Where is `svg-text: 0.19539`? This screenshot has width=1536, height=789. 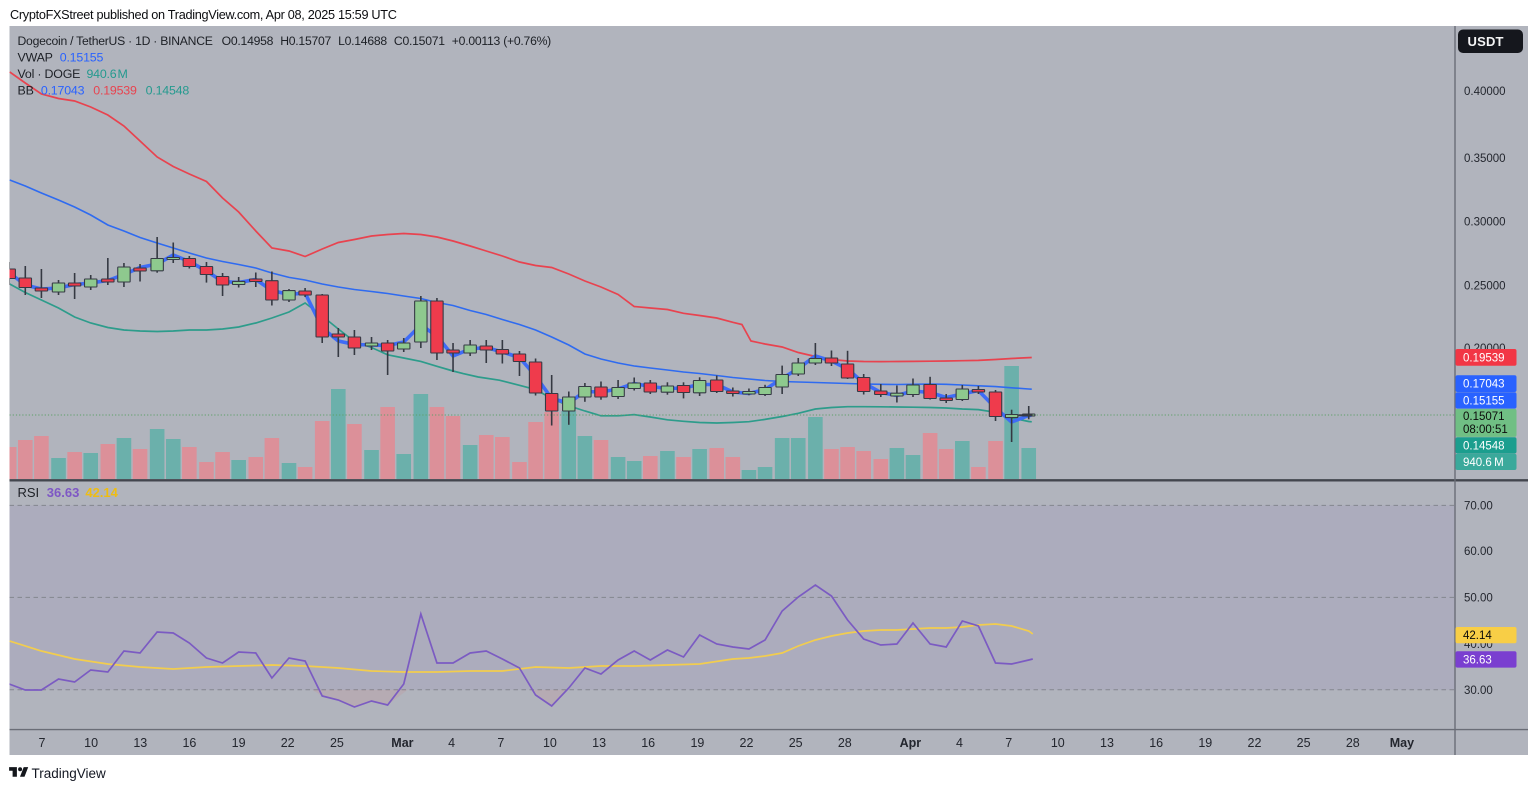 svg-text: 0.19539 is located at coordinates (1484, 358).